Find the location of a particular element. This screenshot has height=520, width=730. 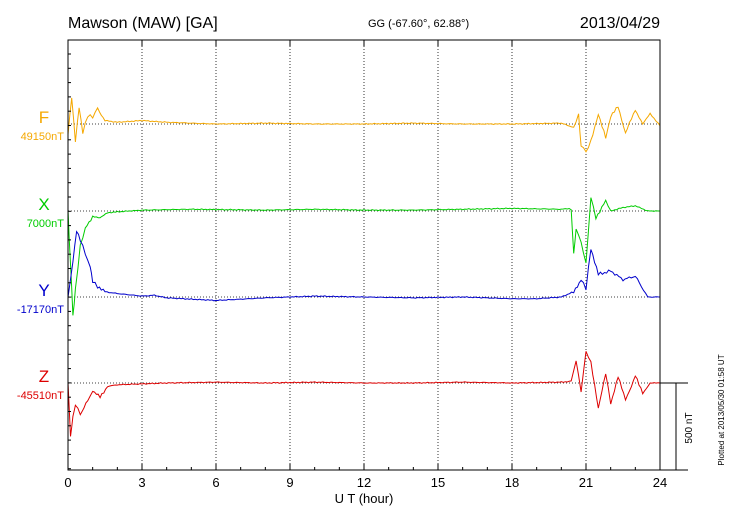

series-name-y: Y is located at coordinates (43, 290).